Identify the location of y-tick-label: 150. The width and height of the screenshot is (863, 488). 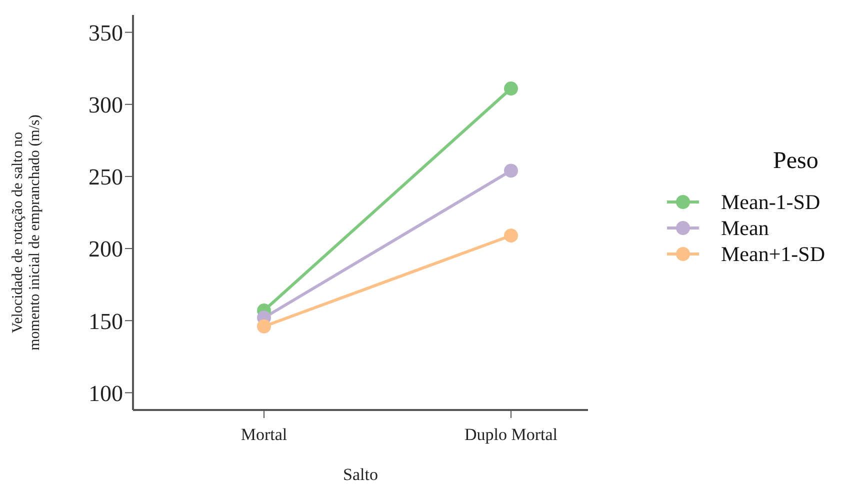
(105, 321).